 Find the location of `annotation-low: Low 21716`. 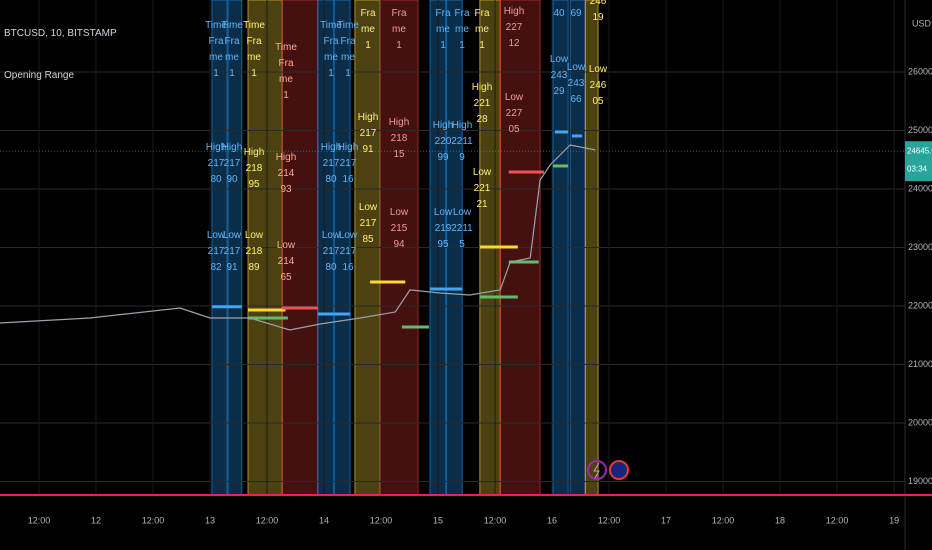

annotation-low: Low 21716 is located at coordinates (348, 251).